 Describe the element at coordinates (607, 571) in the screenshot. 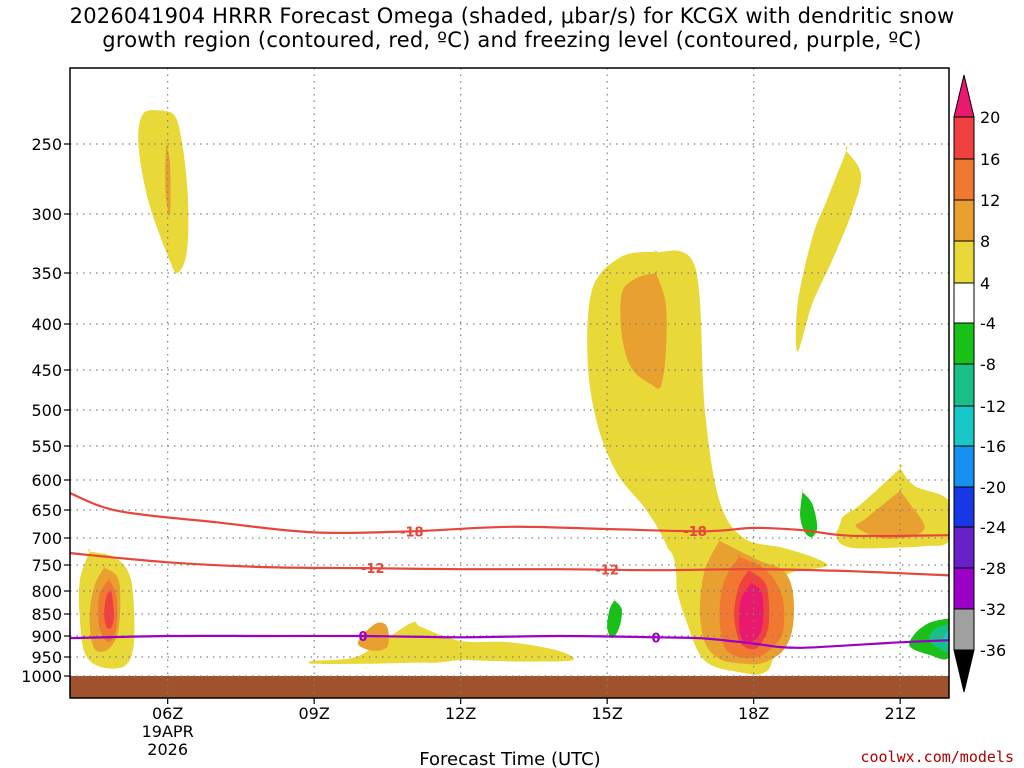

I see `contour-label-1-1: -12` at that location.